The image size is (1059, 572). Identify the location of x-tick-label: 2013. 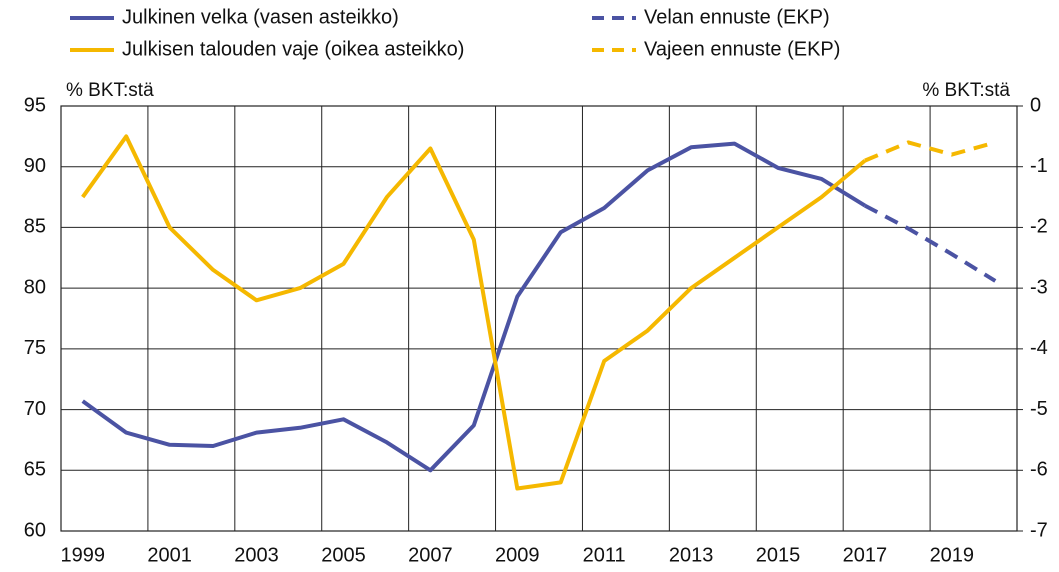
(691, 555).